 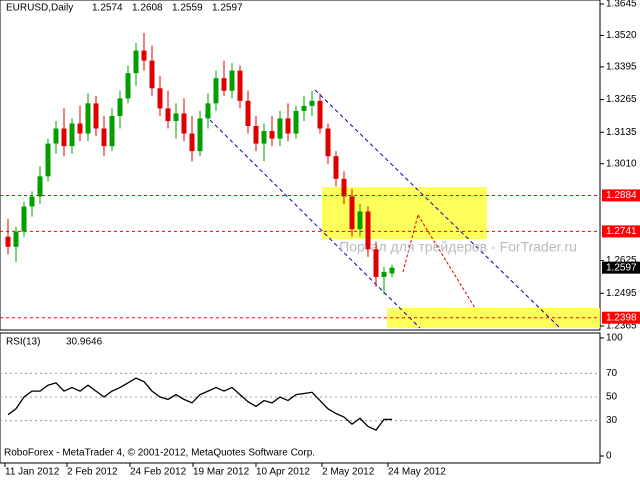 What do you see at coordinates (609, 456) in the screenshot?
I see `rsi-tick-label: 0` at bounding box center [609, 456].